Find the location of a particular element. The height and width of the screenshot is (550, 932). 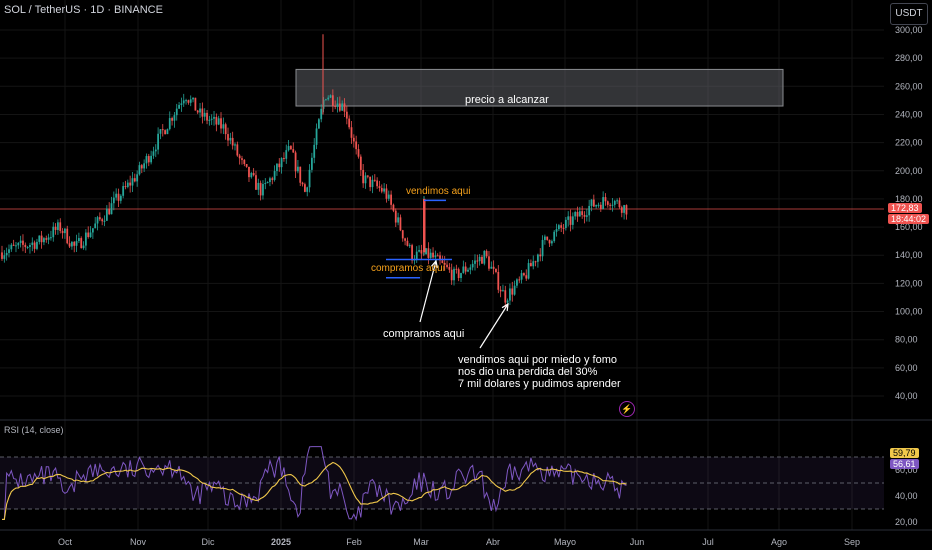

rsi-legend: RSI (14, close) is located at coordinates (34, 430).